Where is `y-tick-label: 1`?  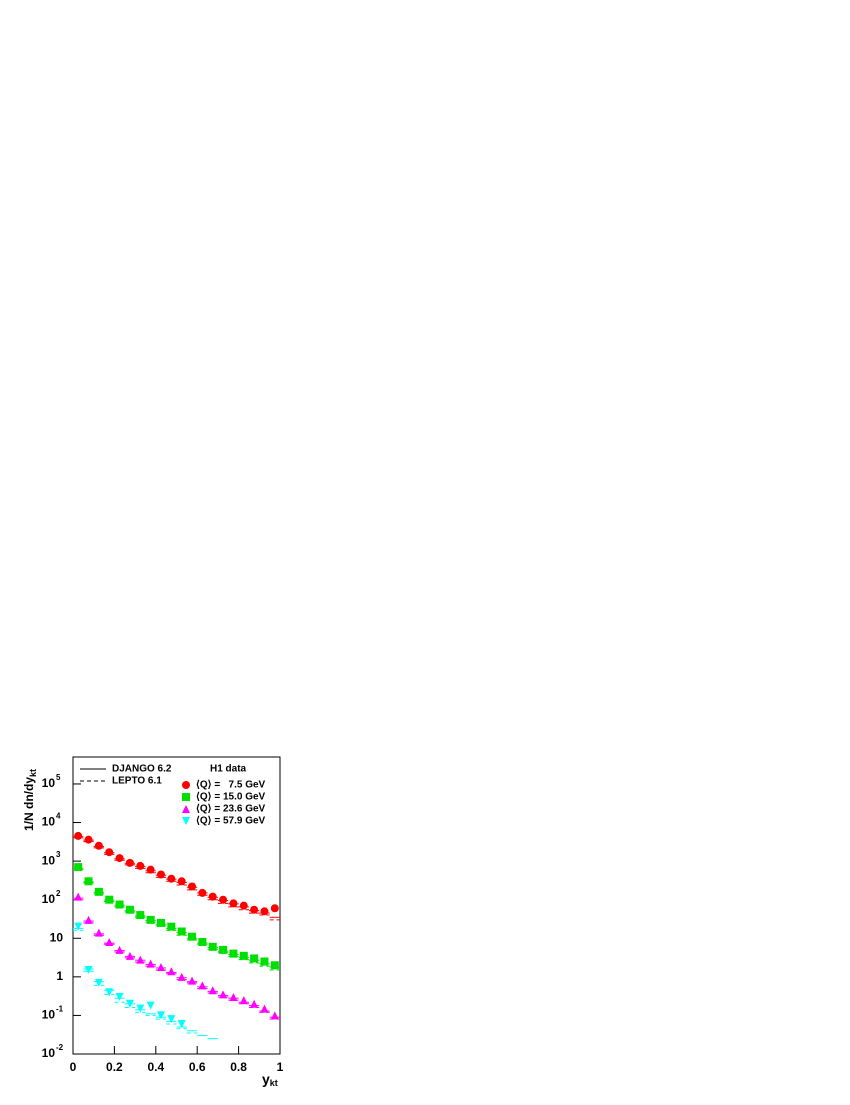 y-tick-label: 1 is located at coordinates (59, 976).